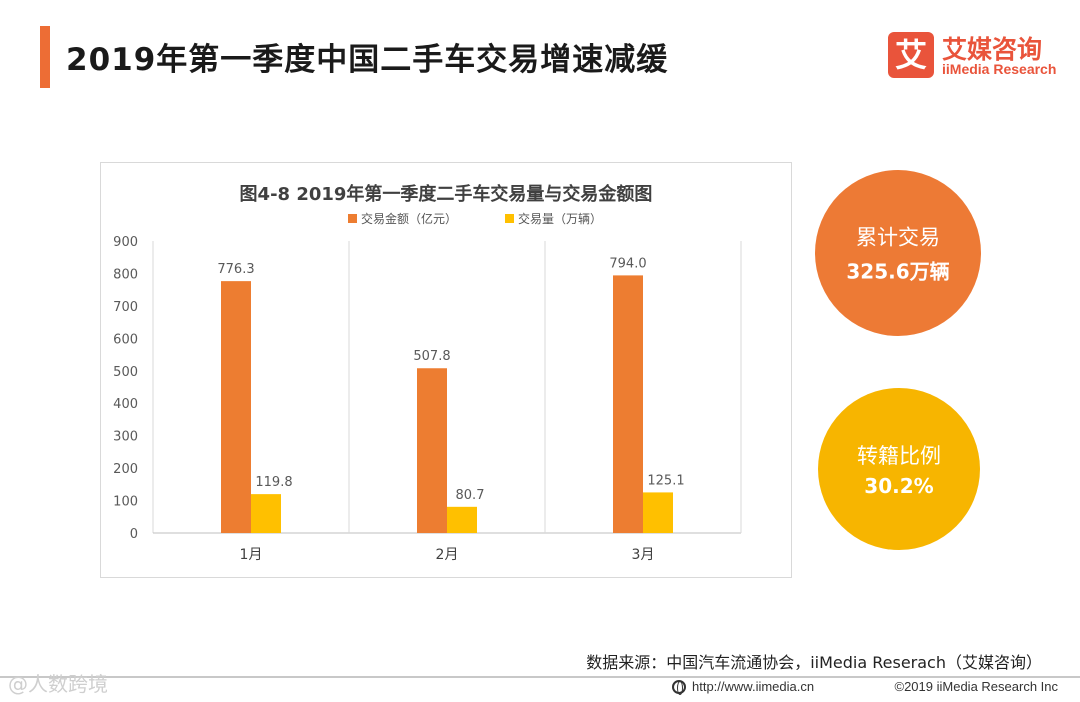  I want to click on footer-url: http://www.iimedia.cn, so click(743, 687).